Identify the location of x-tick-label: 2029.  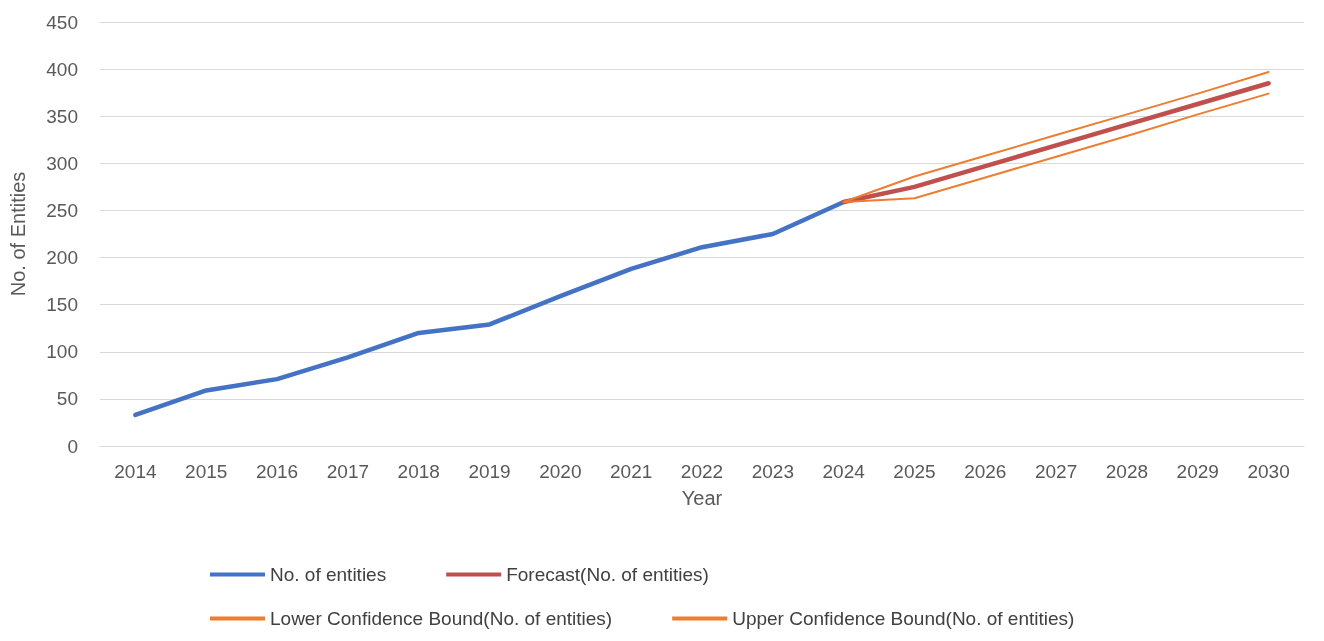
(1197, 471).